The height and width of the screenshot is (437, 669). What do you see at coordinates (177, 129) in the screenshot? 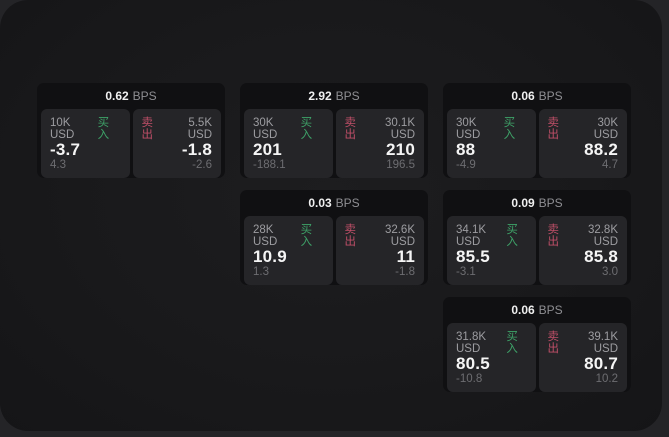
I see `sell-label-row: 卖出 5.5K USD` at bounding box center [177, 129].